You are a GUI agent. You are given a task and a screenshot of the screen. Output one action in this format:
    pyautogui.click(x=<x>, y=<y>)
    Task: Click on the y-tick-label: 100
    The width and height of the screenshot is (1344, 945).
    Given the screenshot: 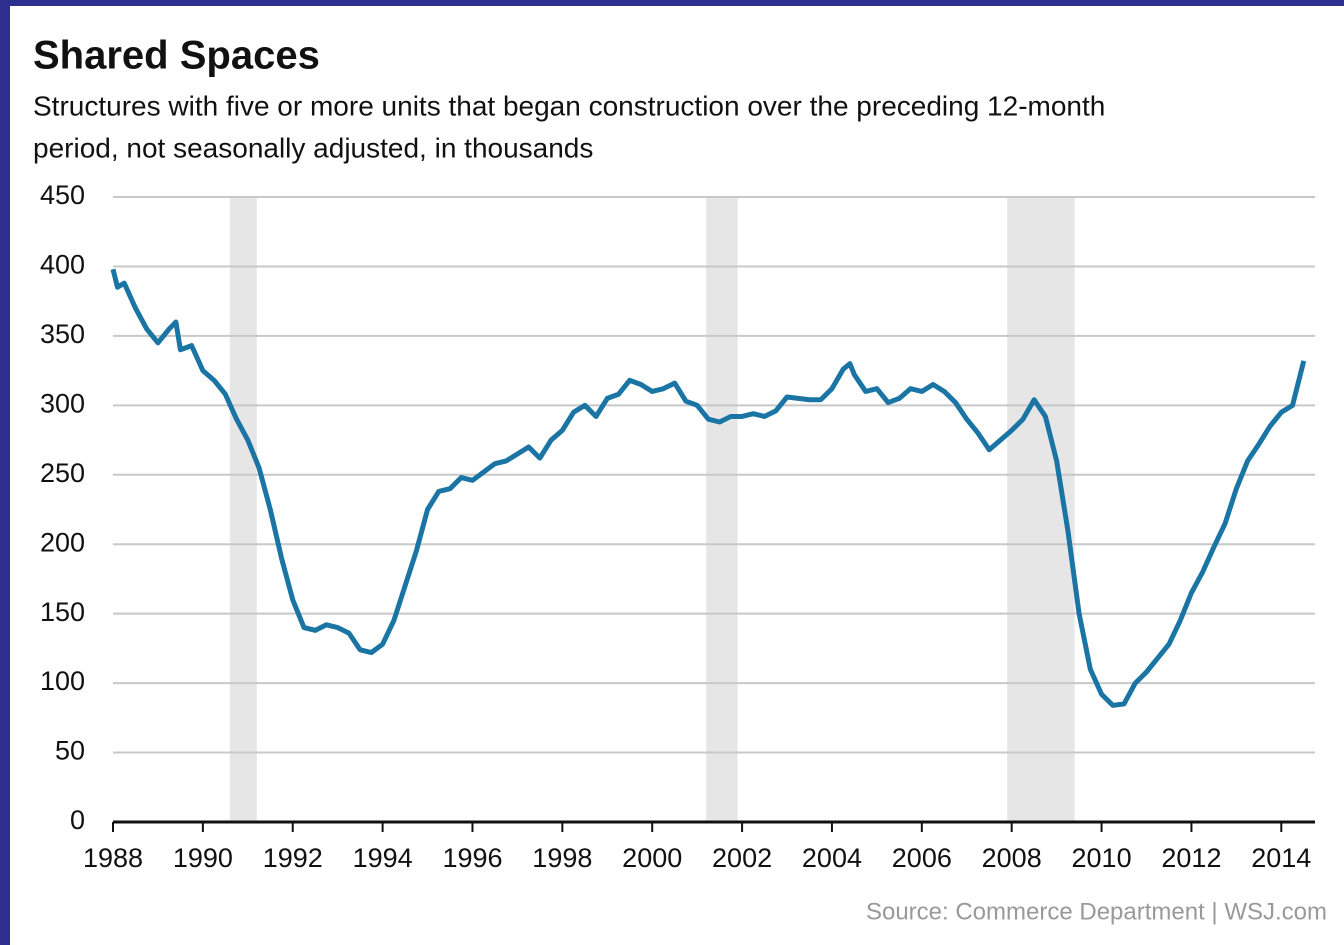 What is the action you would take?
    pyautogui.click(x=62, y=681)
    